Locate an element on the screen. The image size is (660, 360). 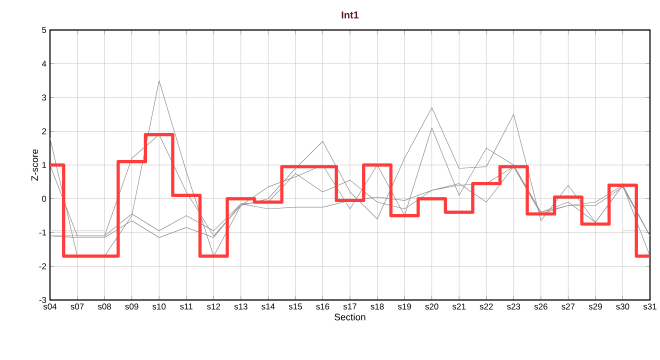
x-tick-label: s09 is located at coordinates (131, 307).